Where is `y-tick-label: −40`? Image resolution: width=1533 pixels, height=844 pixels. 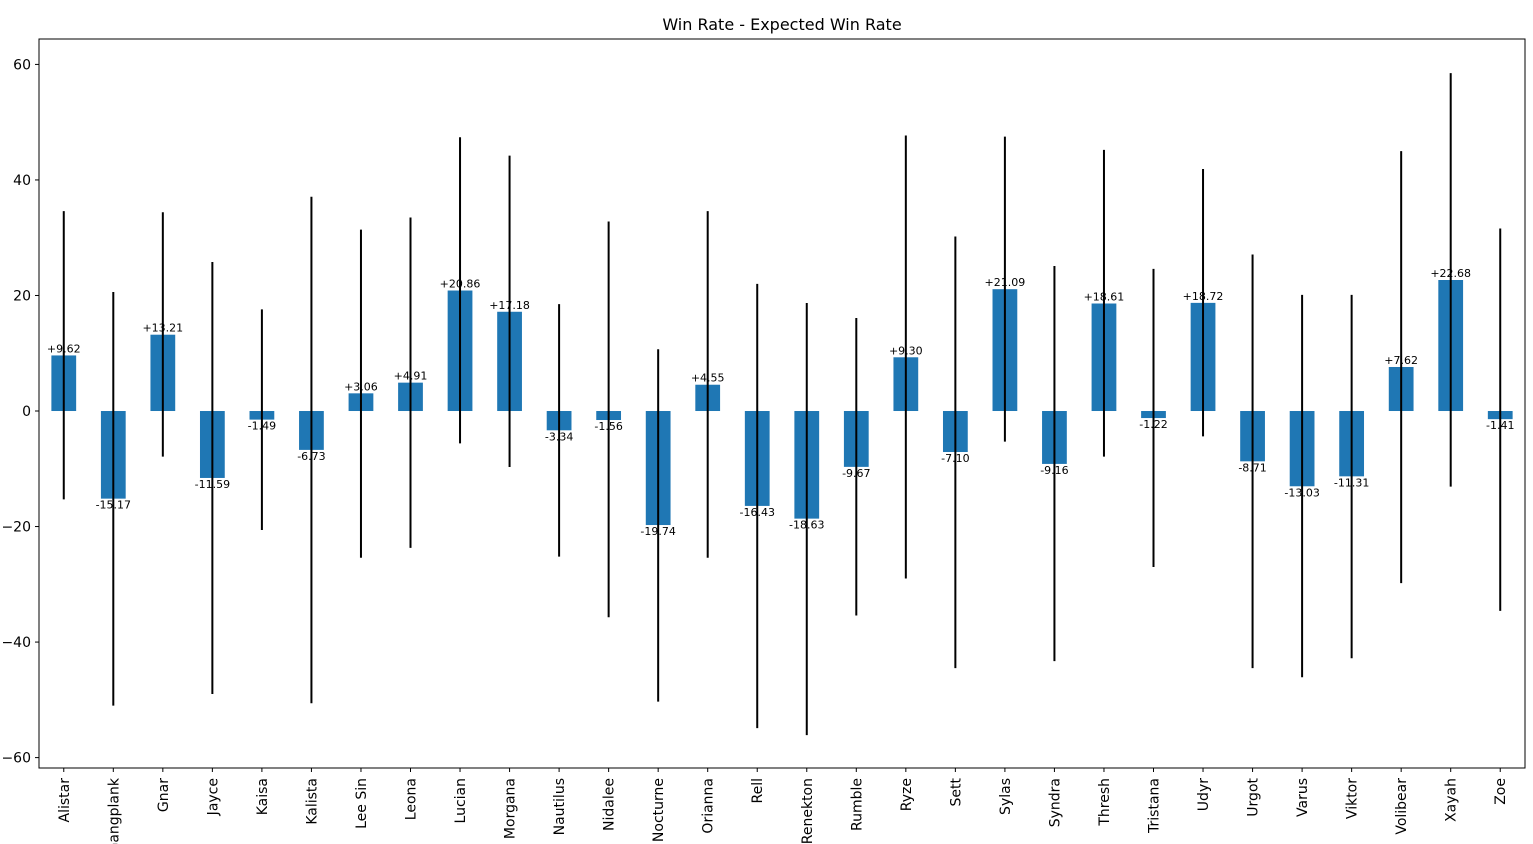 y-tick-label: −40 is located at coordinates (16, 643).